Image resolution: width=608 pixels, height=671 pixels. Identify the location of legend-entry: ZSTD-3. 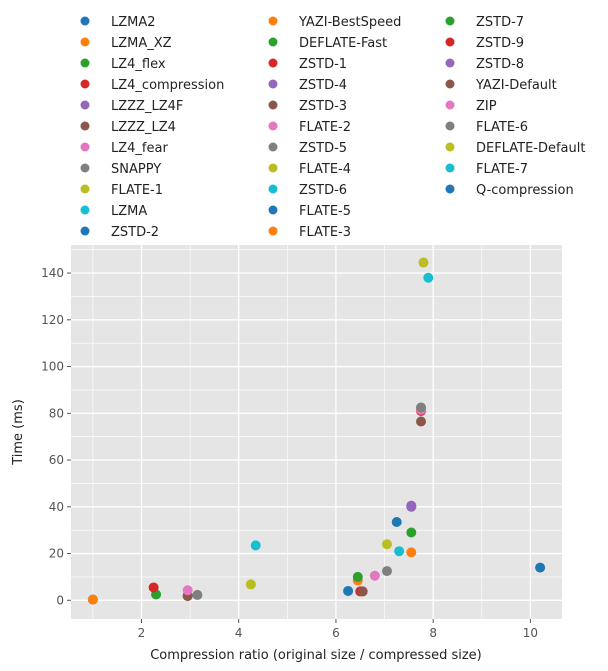
(323, 106).